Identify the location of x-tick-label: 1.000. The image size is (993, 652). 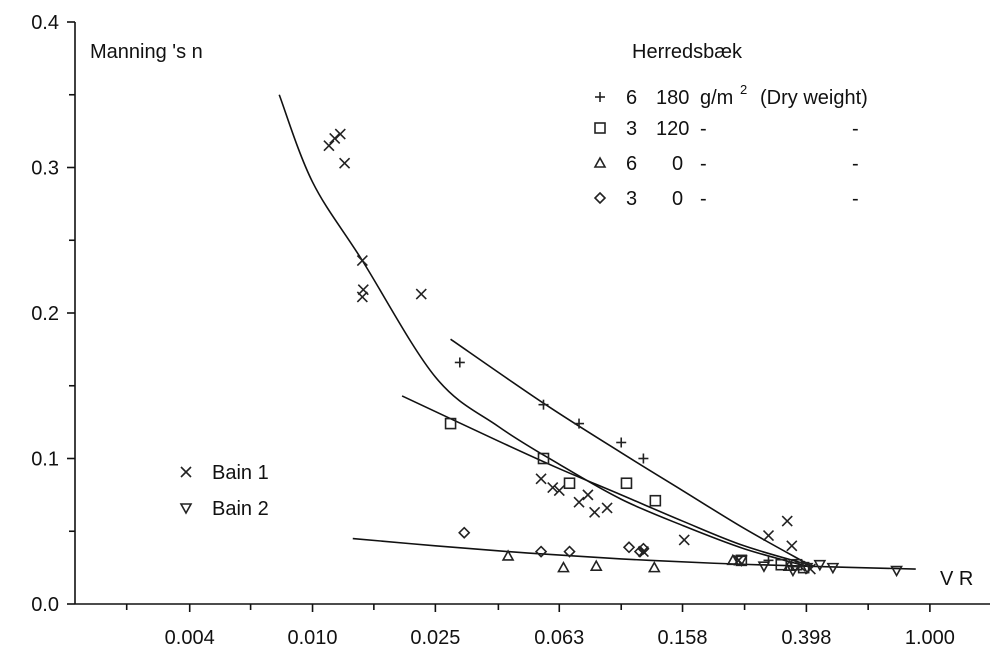
(930, 638).